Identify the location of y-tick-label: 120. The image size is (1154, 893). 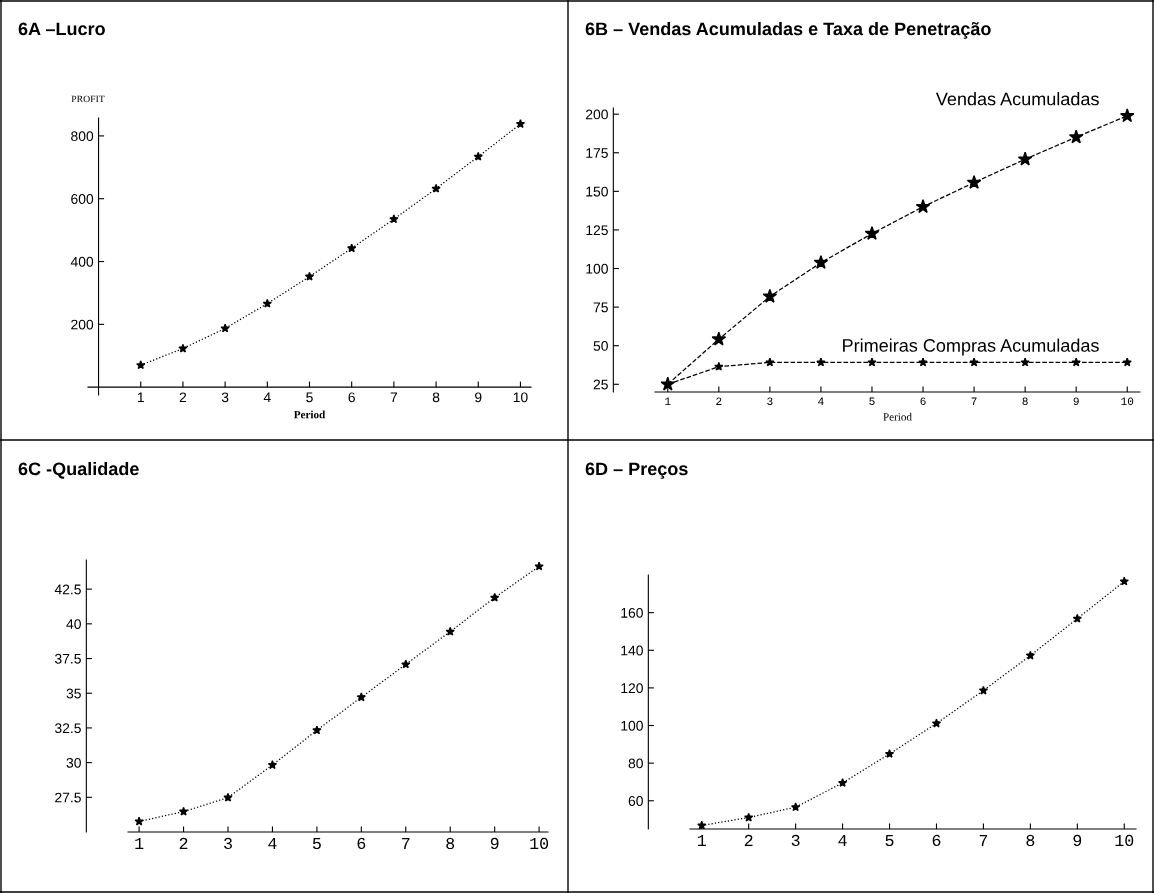
(632, 688).